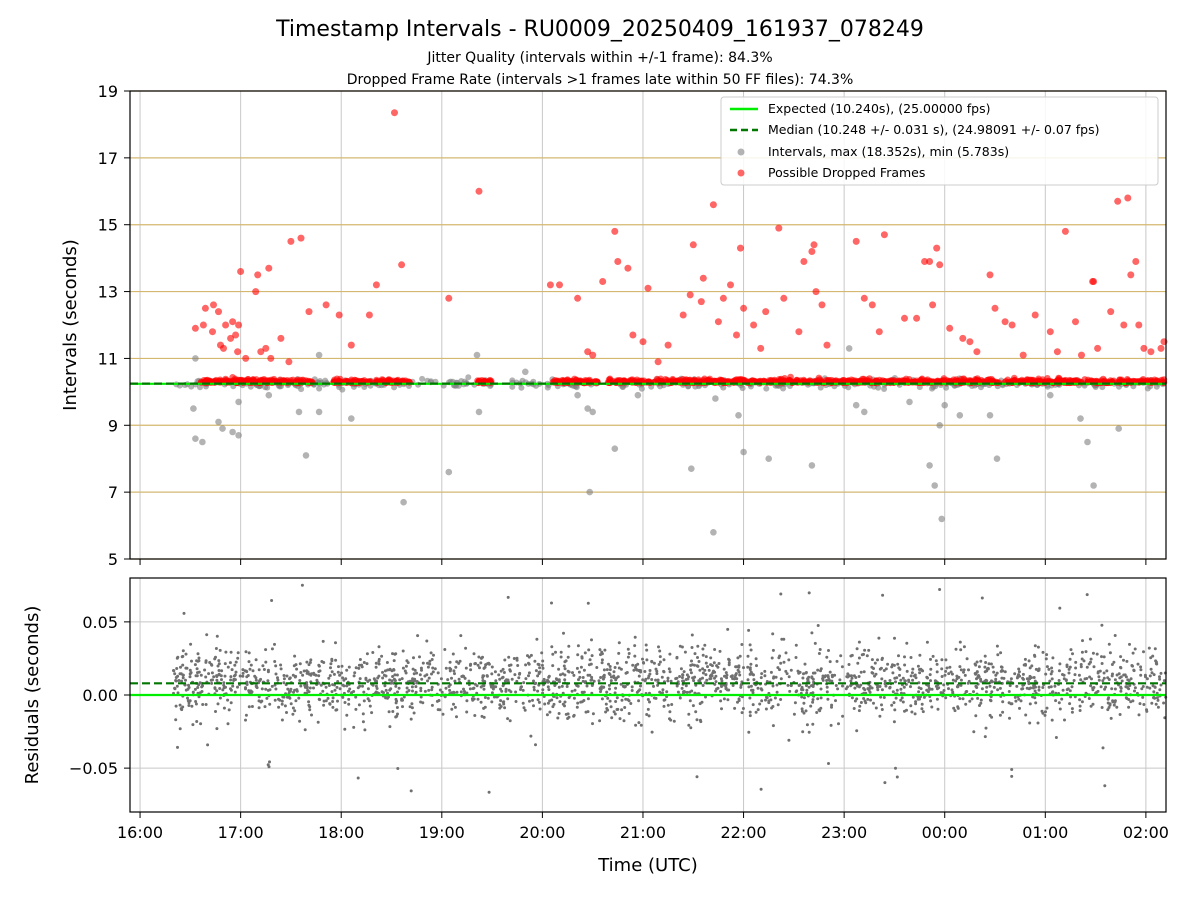 This screenshot has height=900, width=1200. I want to click on legend-dropped-label: Possible Dropped Frames, so click(846, 172).